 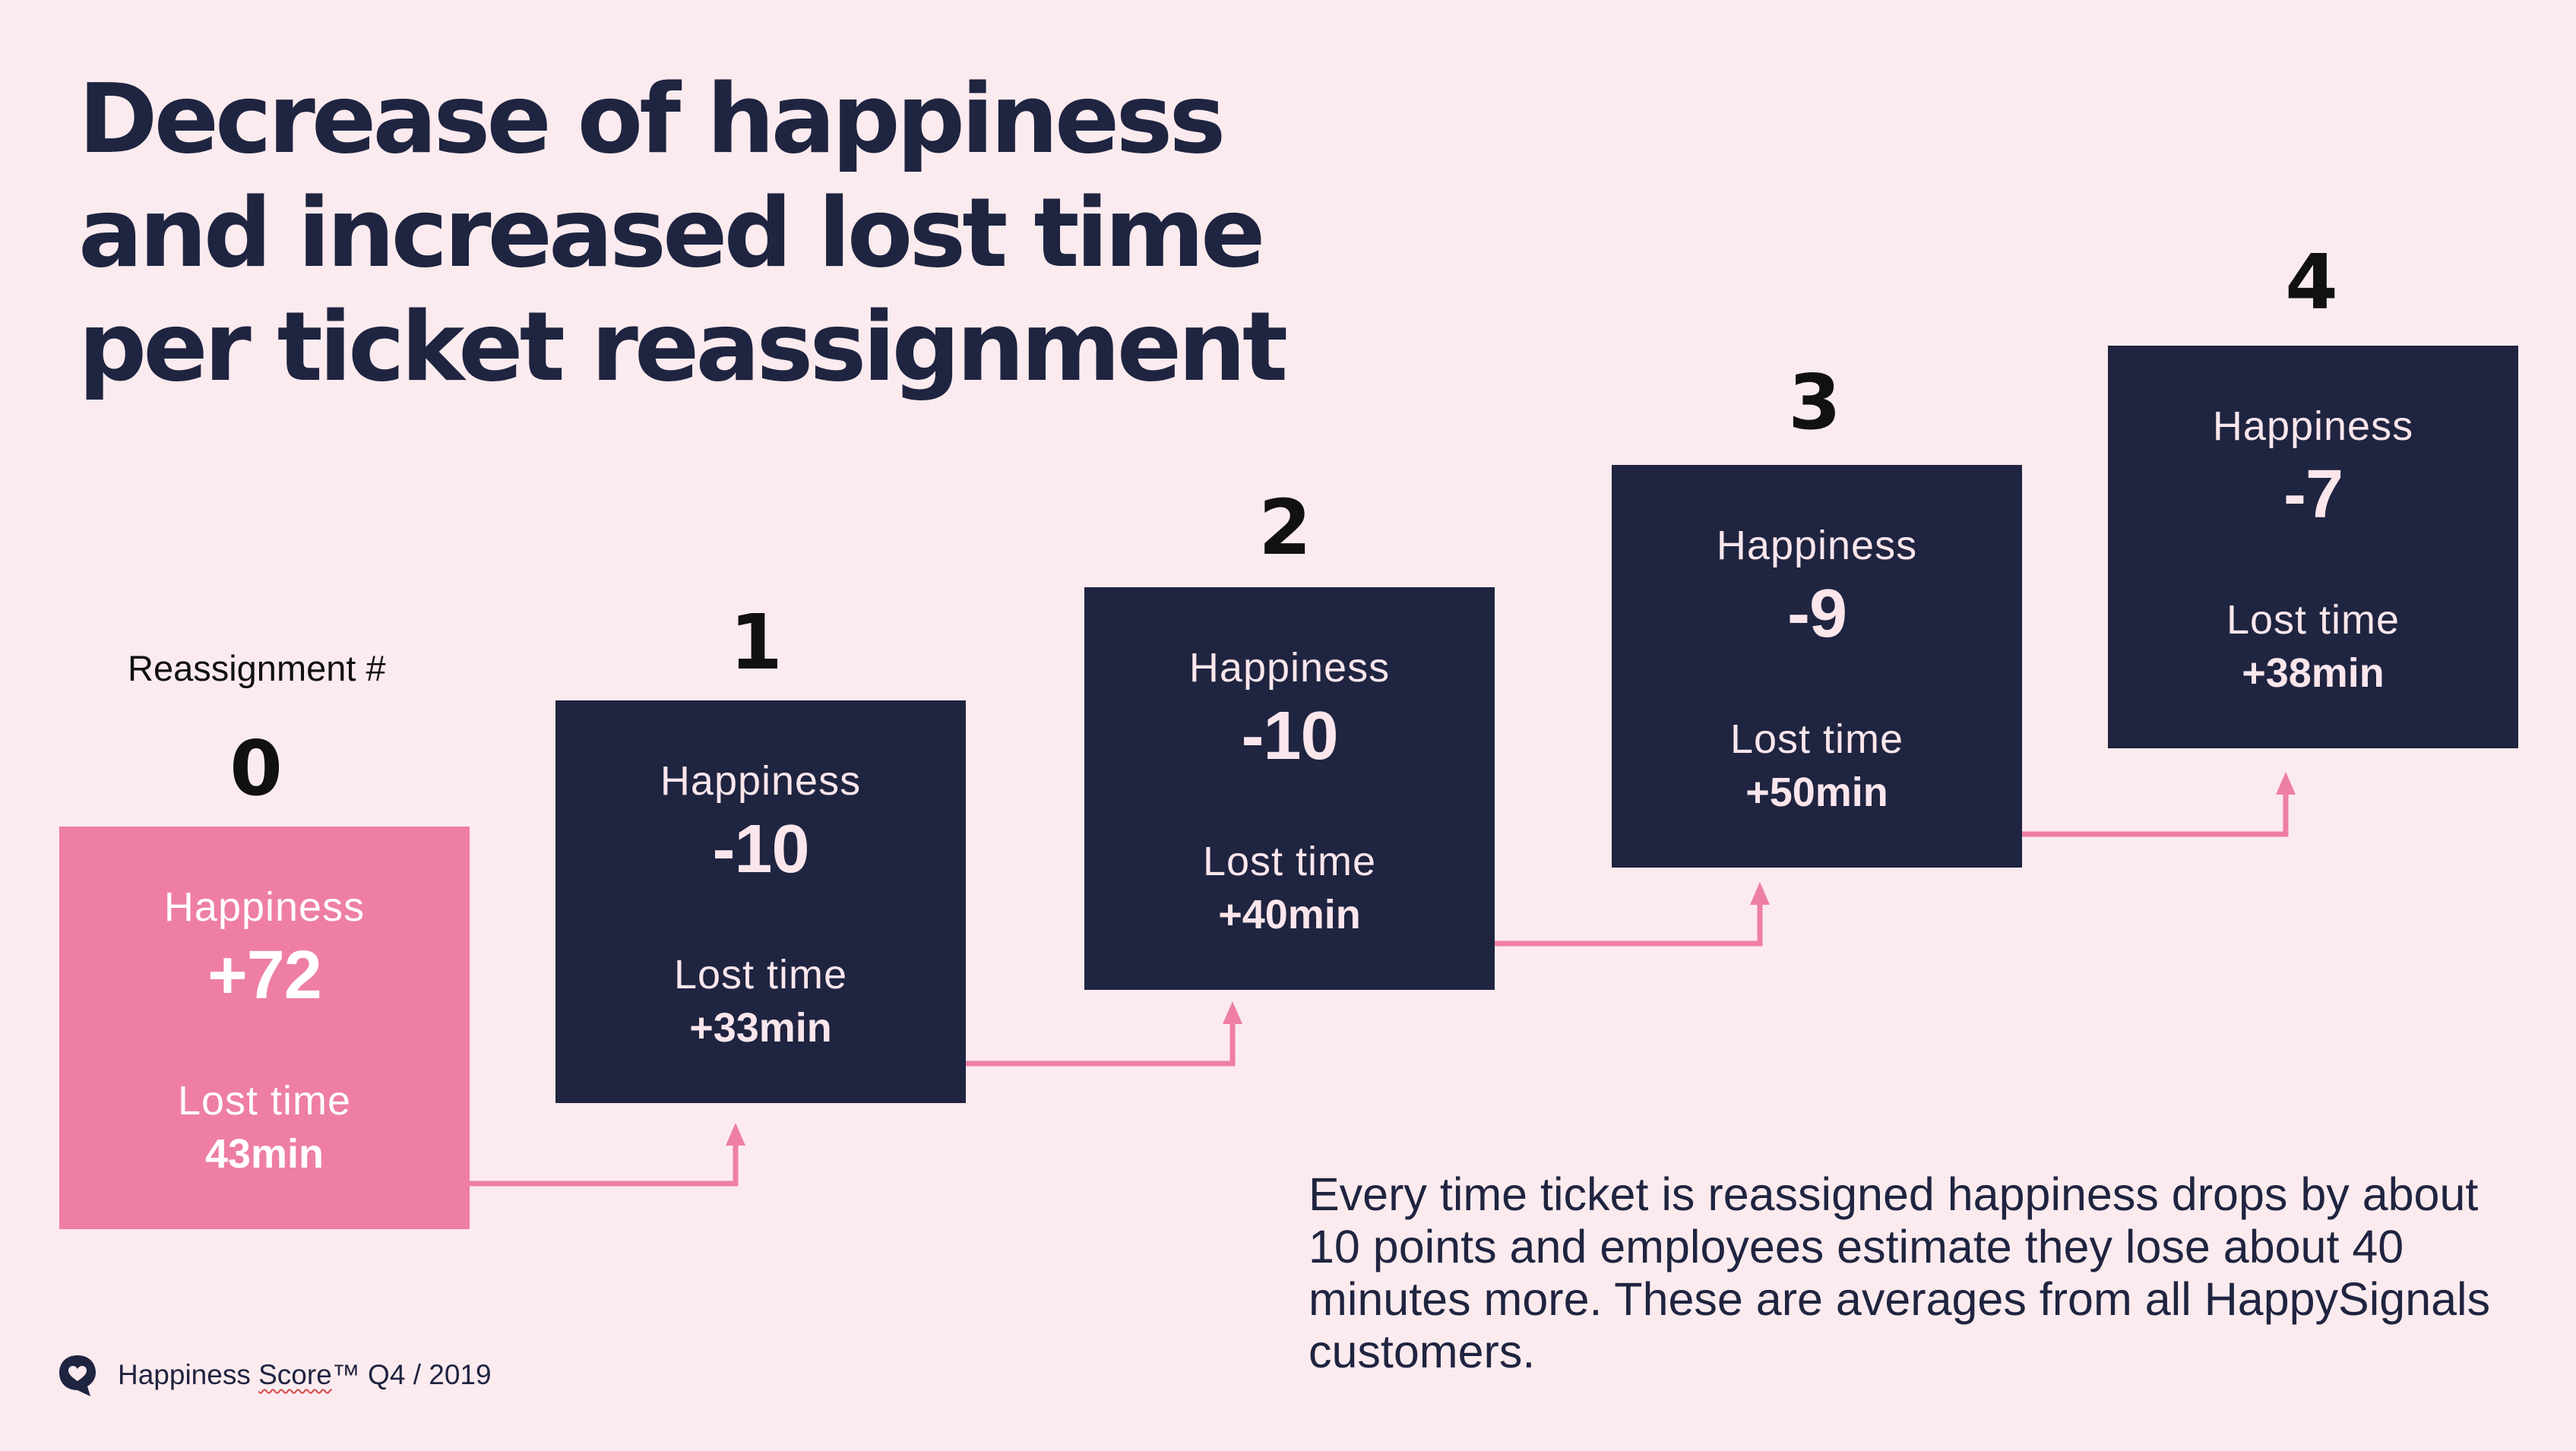 I want to click on step-box-2: Happiness -10 Lost time +40min, so click(x=1289, y=788).